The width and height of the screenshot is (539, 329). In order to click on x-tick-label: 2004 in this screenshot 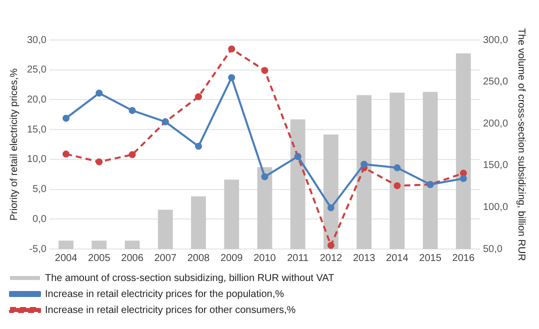, I will do `click(66, 258)`.